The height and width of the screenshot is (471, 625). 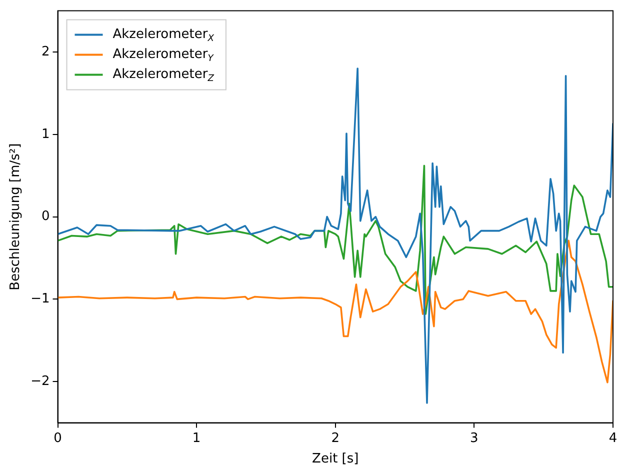 I want to click on x-tick-label: 2, so click(x=335, y=438).